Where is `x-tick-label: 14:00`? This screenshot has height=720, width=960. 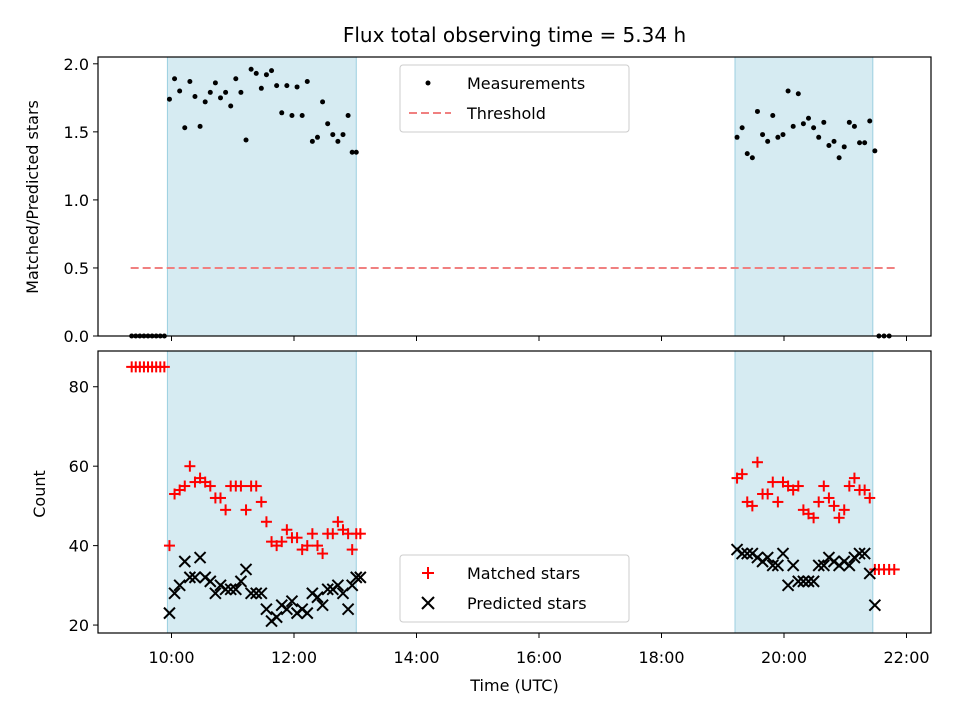 x-tick-label: 14:00 is located at coordinates (416, 657).